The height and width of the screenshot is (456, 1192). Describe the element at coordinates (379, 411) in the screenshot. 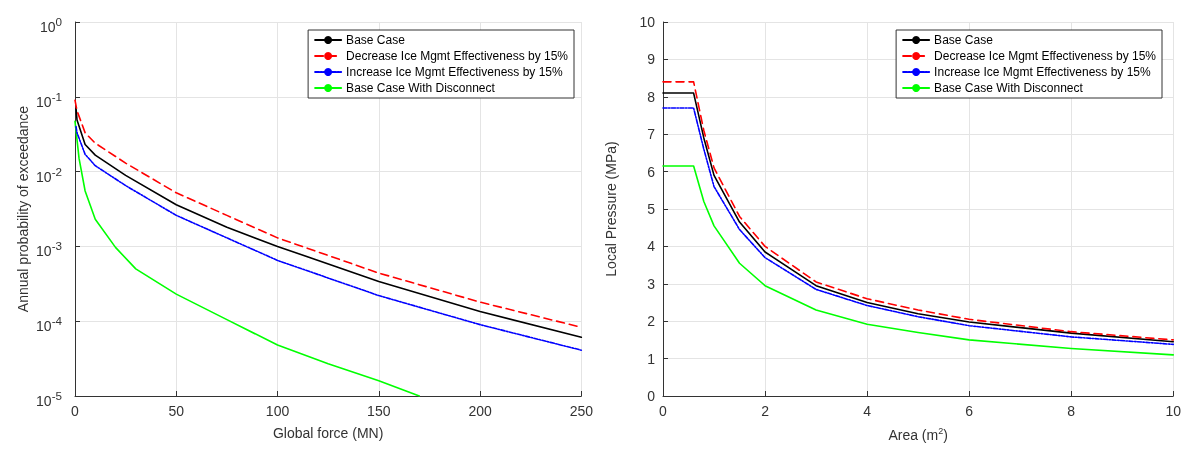

I see `x-tick-label: 150` at that location.